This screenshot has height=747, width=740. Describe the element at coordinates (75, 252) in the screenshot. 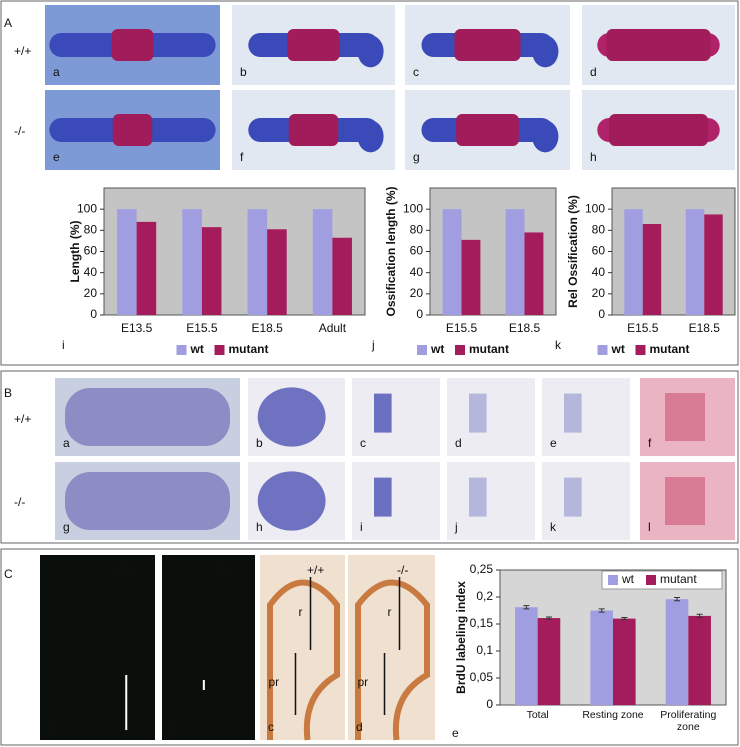

I see `y-axis-label: Length (%)` at that location.